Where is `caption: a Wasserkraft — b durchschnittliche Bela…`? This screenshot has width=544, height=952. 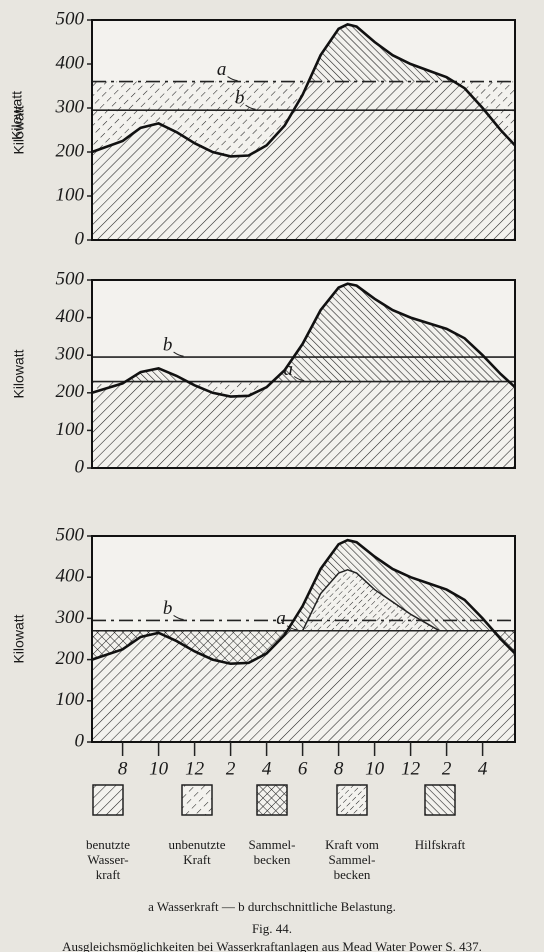 caption: a Wasserkraft — b durchschnittliche Bela… is located at coordinates (272, 906).